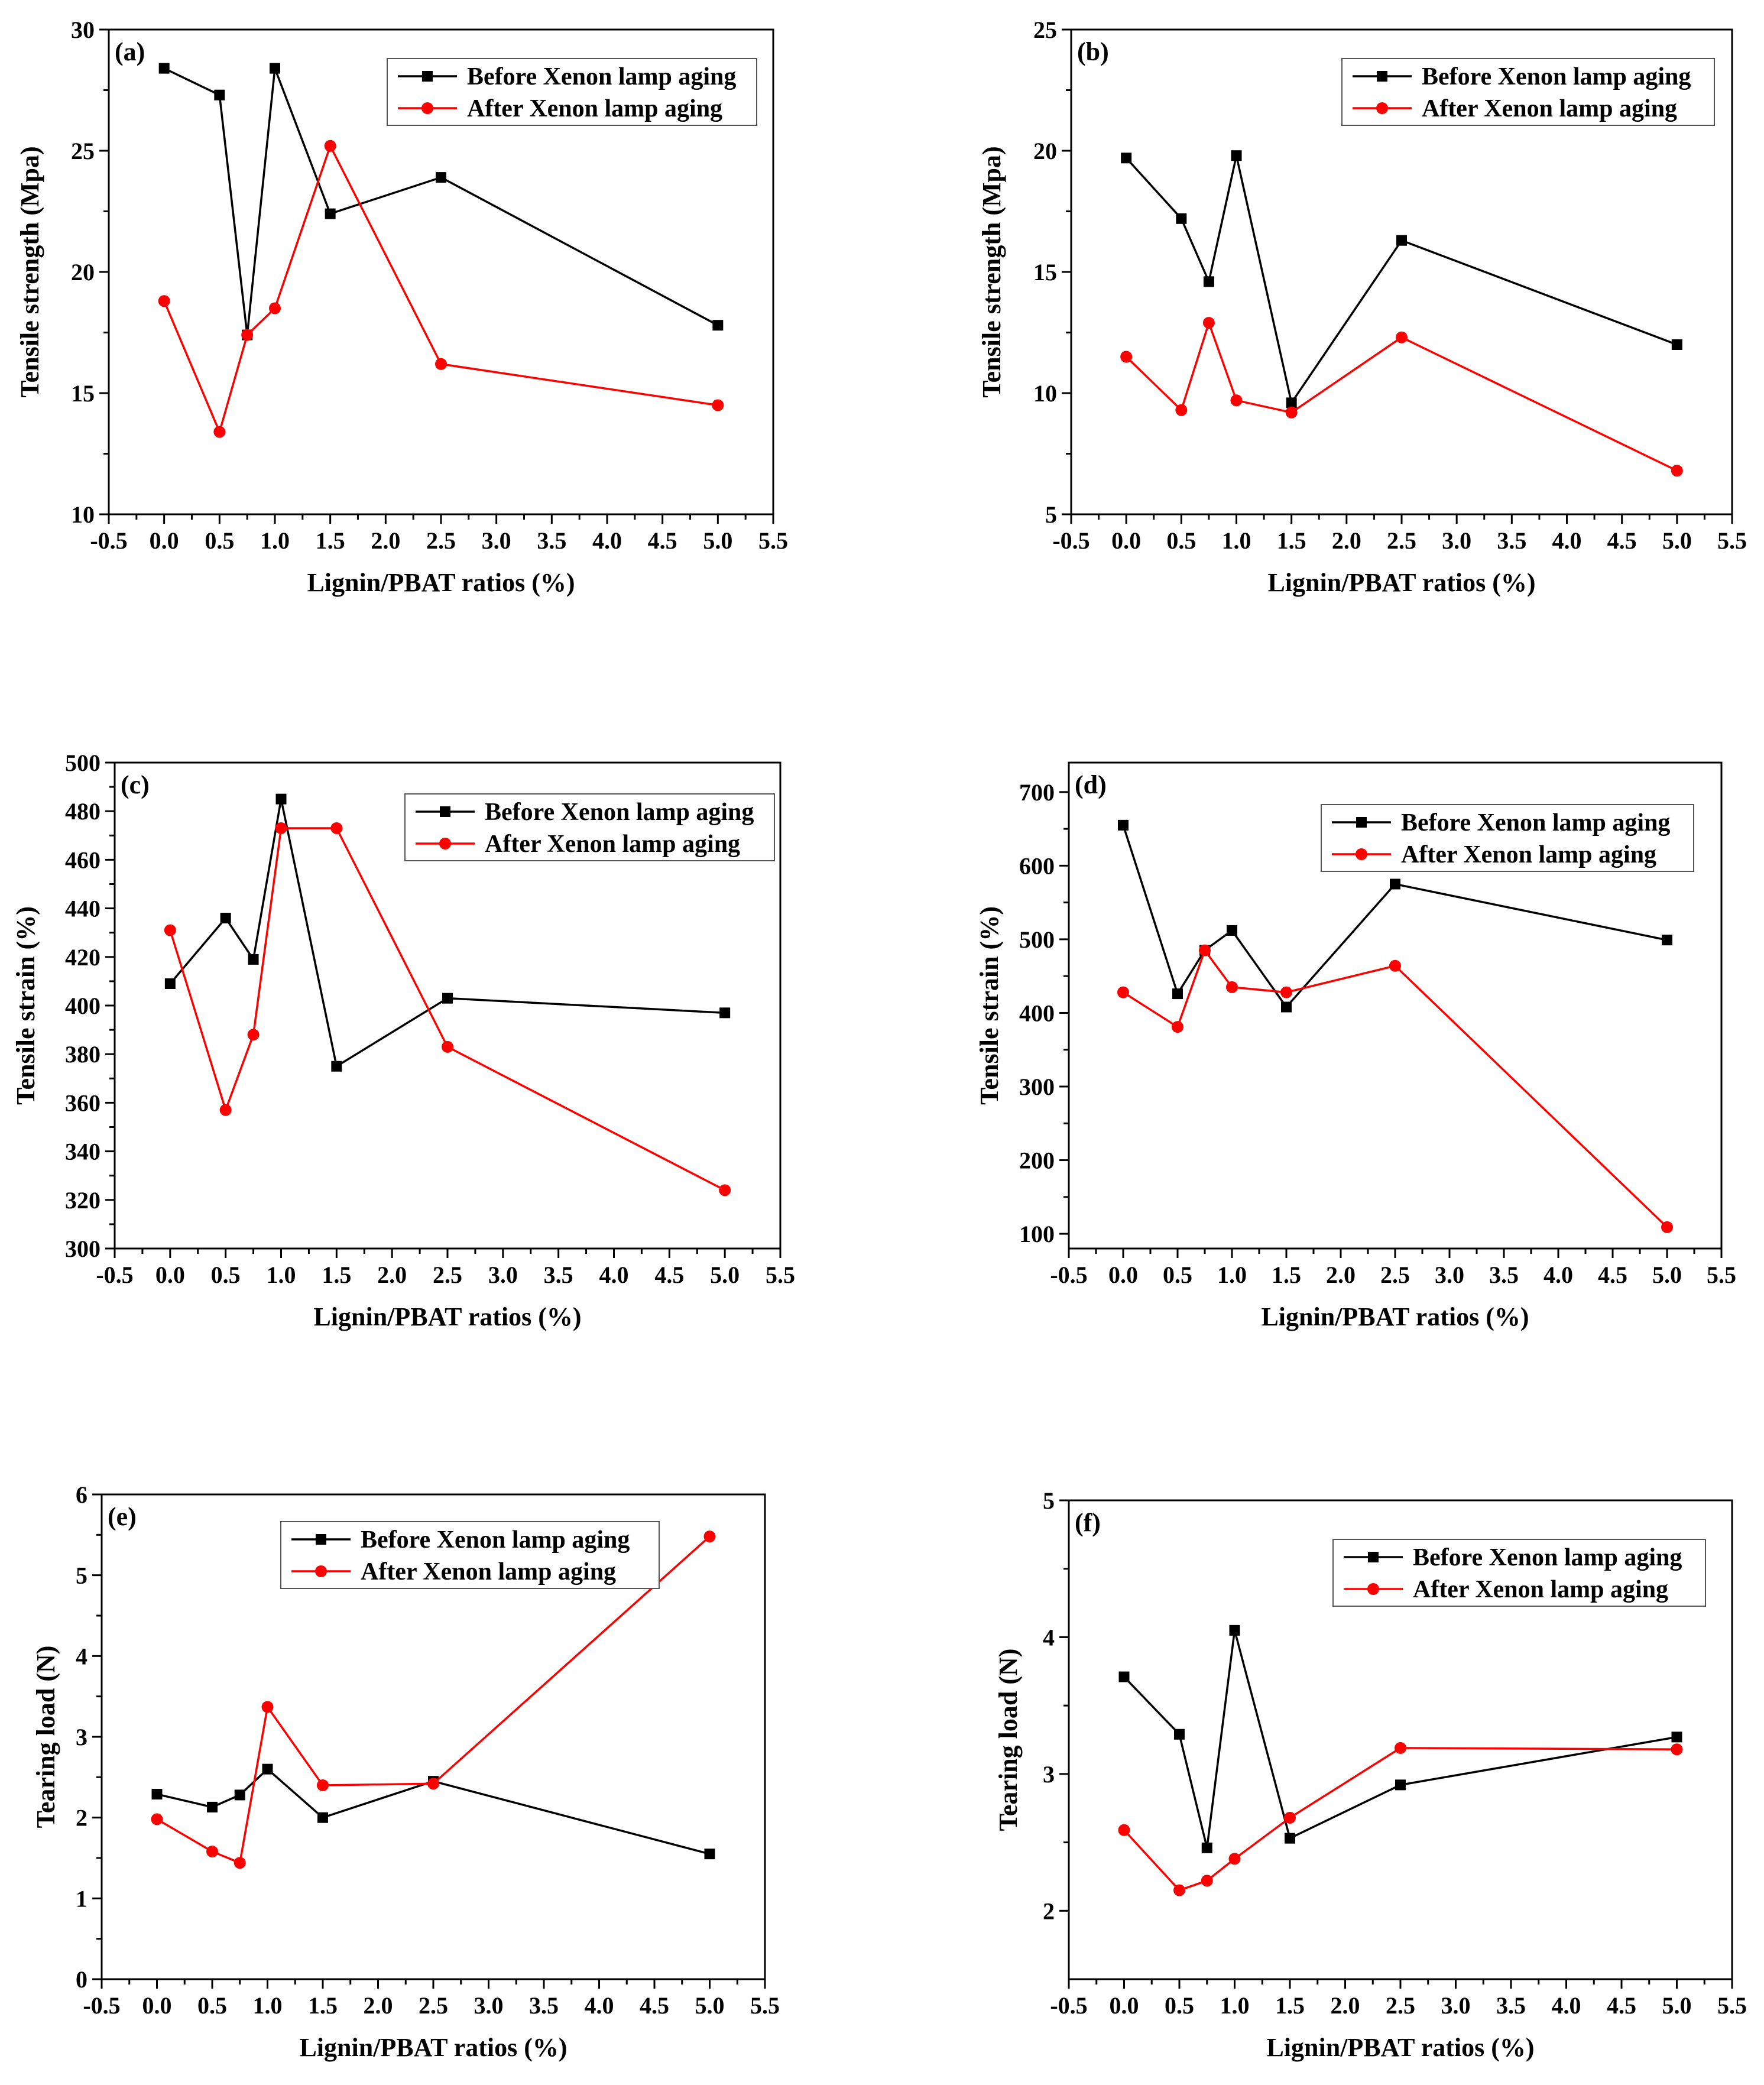 The image size is (1764, 2085). Describe the element at coordinates (130, 51) in the screenshot. I see `panel-label: (a)` at that location.